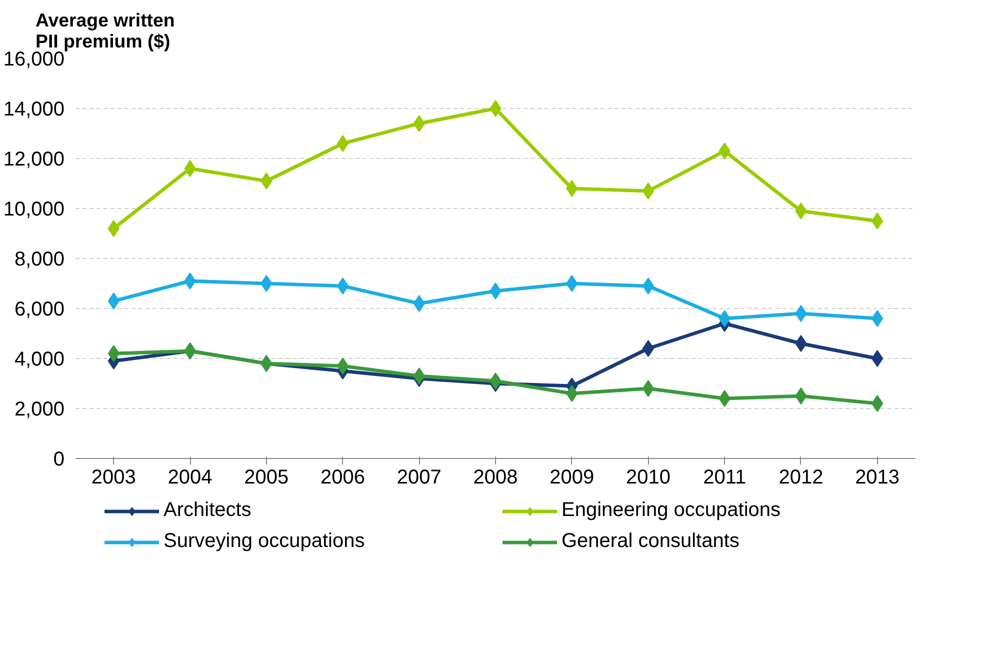 The height and width of the screenshot is (645, 985). I want to click on y-tick-label: 16,000, so click(33, 59).